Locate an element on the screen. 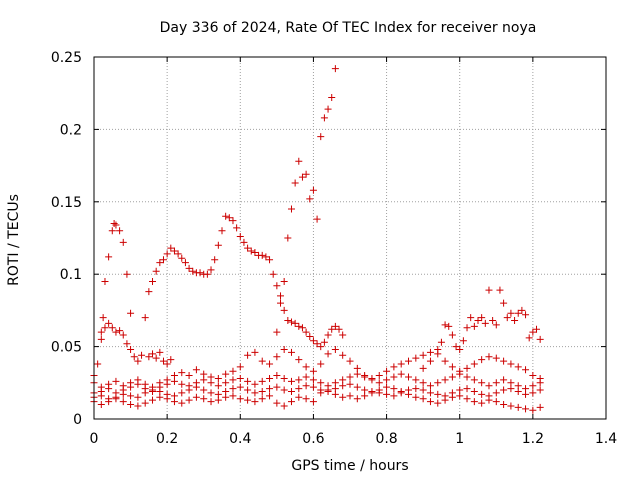  x-tick-label: 1.2 is located at coordinates (533, 439).